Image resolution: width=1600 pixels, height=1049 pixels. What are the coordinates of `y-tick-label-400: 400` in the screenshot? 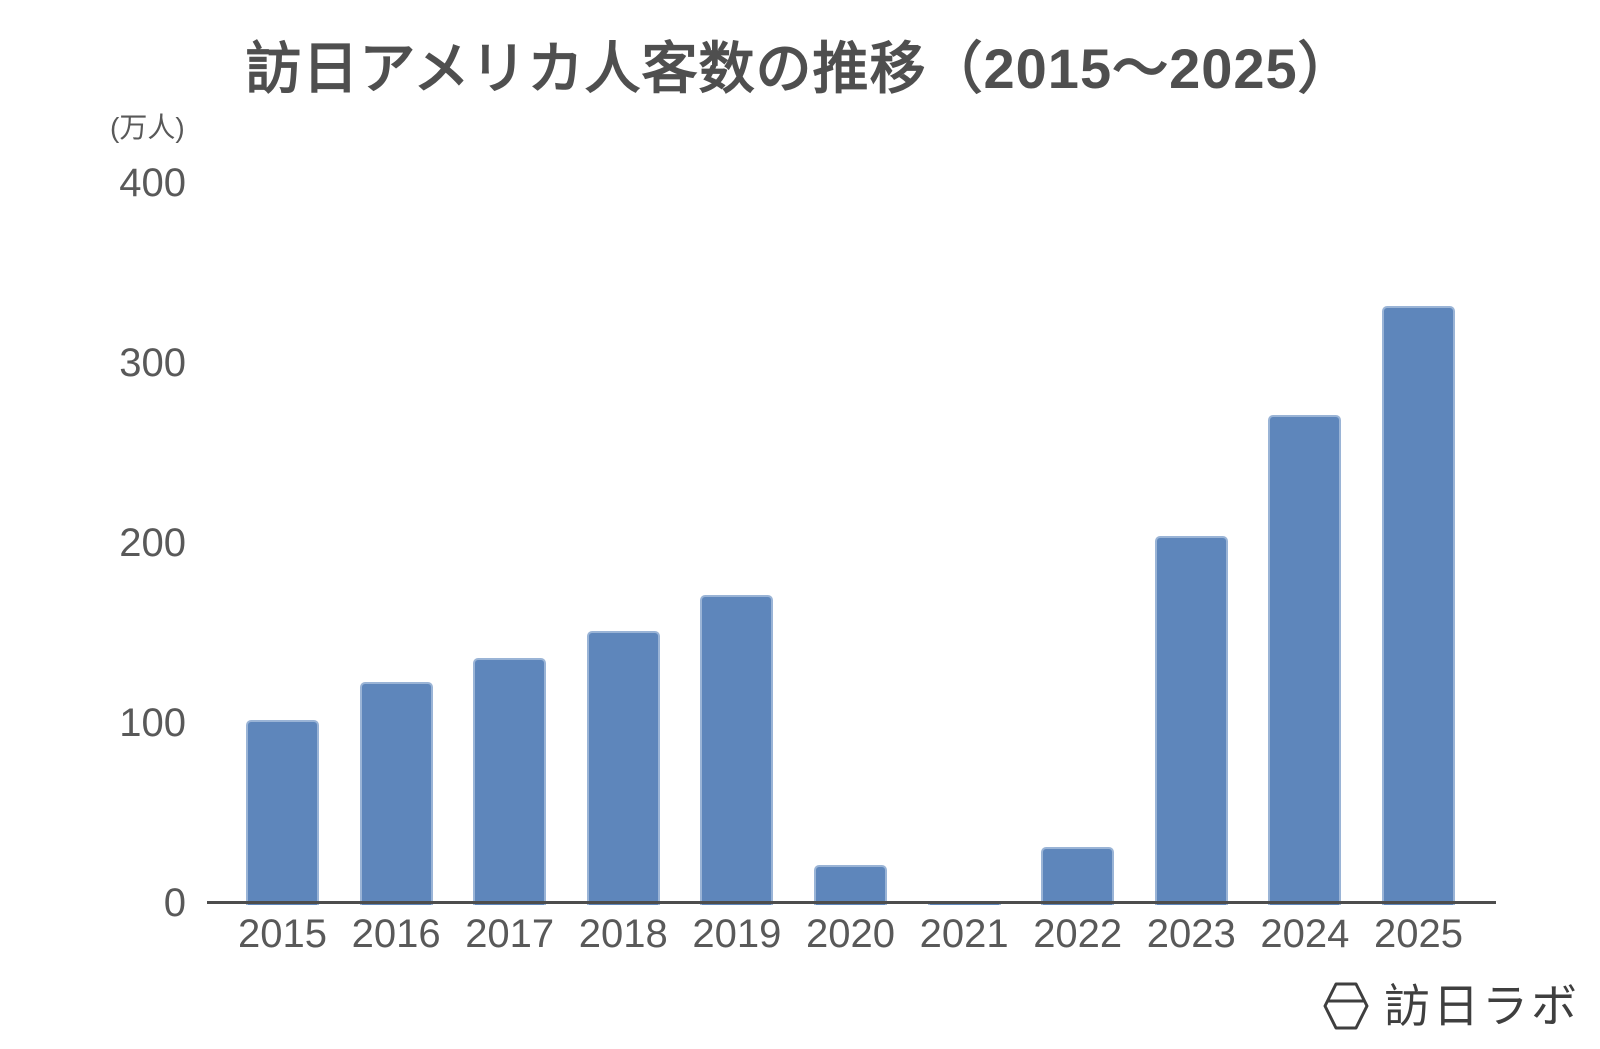 It's located at (152, 183).